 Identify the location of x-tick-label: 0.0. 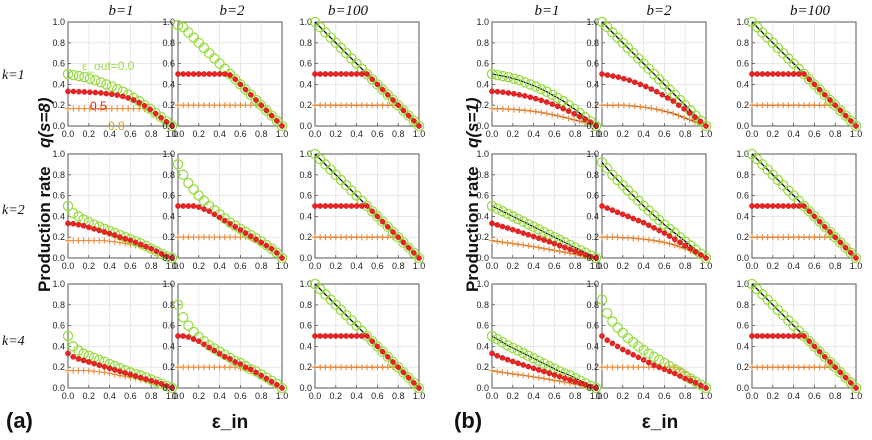
(602, 266).